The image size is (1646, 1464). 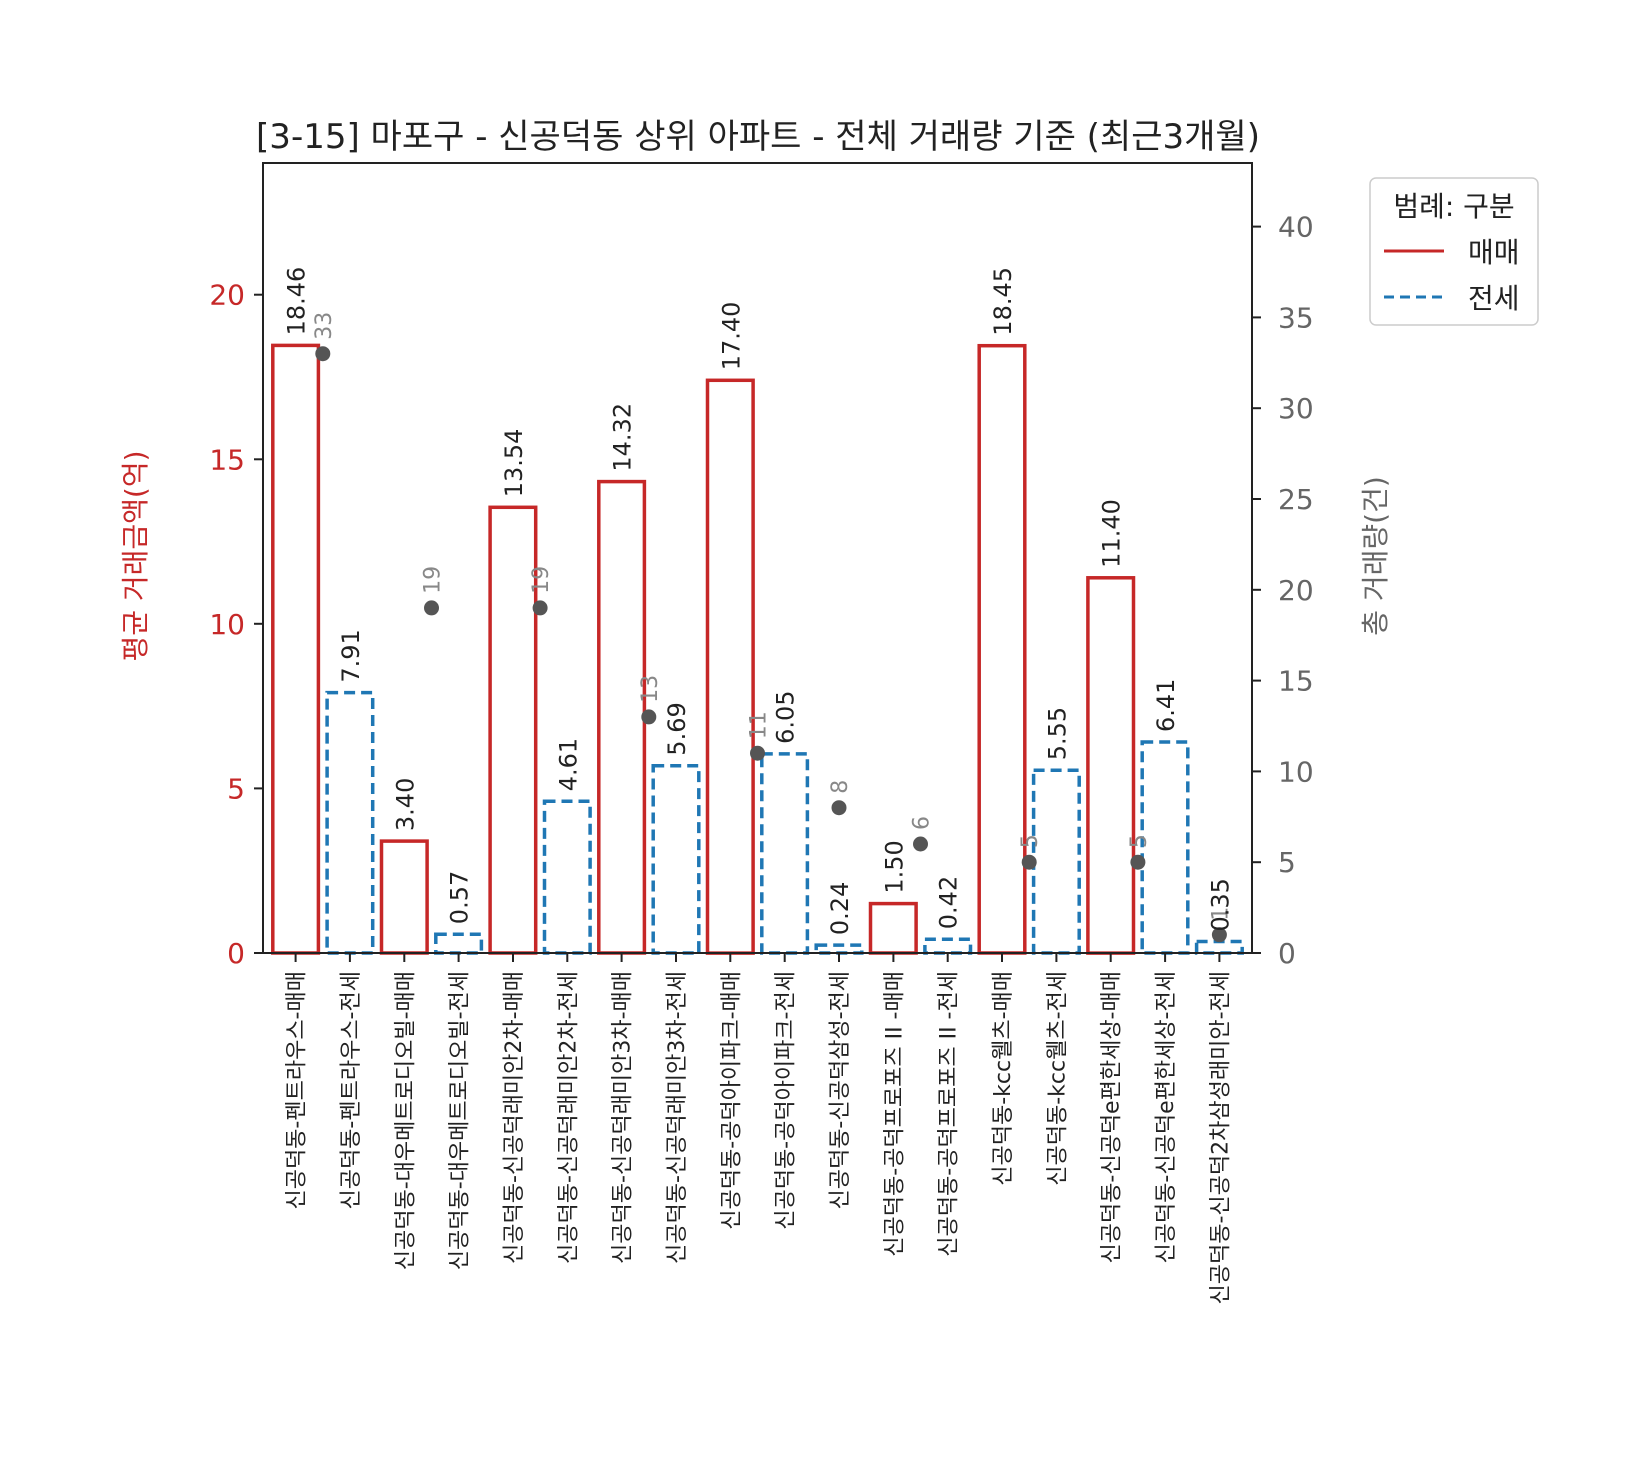 I want to click on x-tick-label-16: 신공덕동-신공덕e편한세상-전세, so click(x=1166, y=1117).